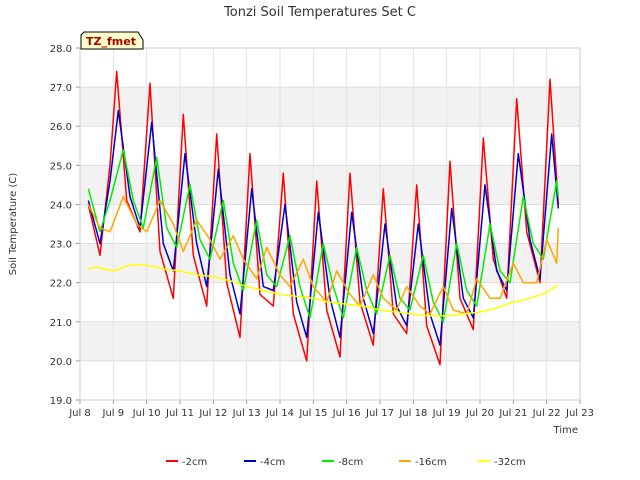 This screenshot has width=640, height=480. Describe the element at coordinates (350, 462) in the screenshot. I see `legend-label: -8cm` at that location.